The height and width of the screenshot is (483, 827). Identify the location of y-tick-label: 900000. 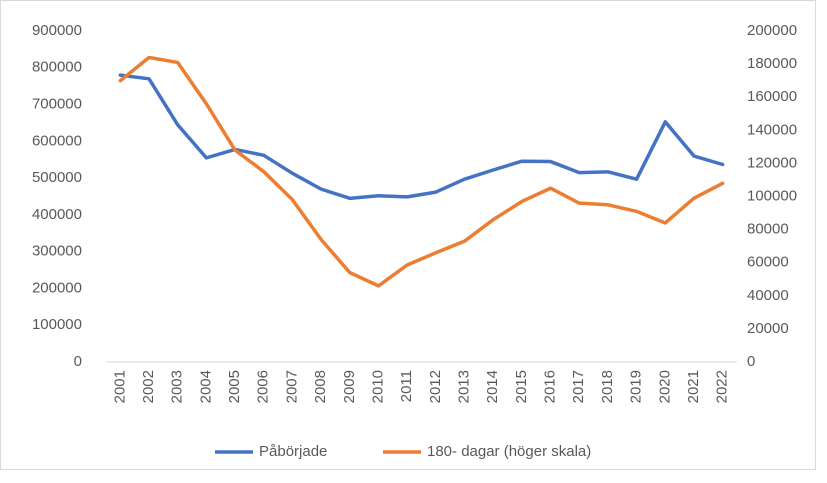
(57, 30).